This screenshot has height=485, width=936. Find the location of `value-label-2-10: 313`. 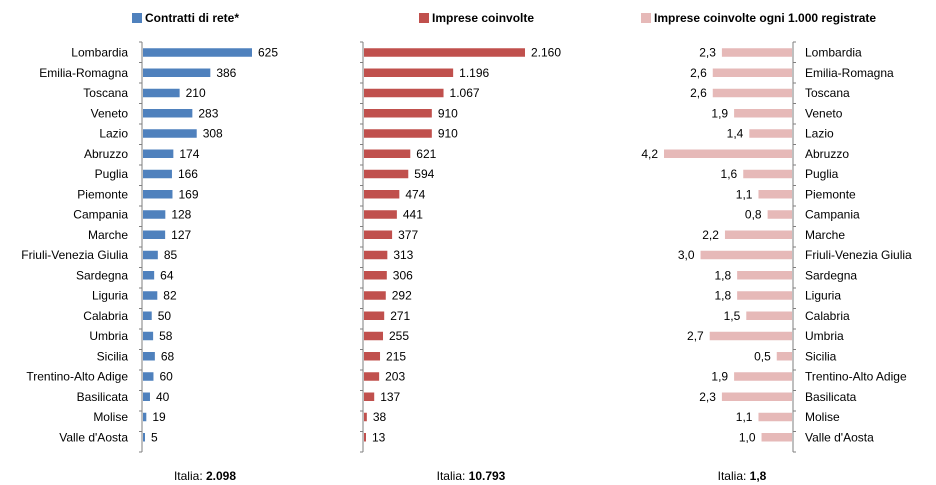

value-label-2-10: 313 is located at coordinates (403, 255).